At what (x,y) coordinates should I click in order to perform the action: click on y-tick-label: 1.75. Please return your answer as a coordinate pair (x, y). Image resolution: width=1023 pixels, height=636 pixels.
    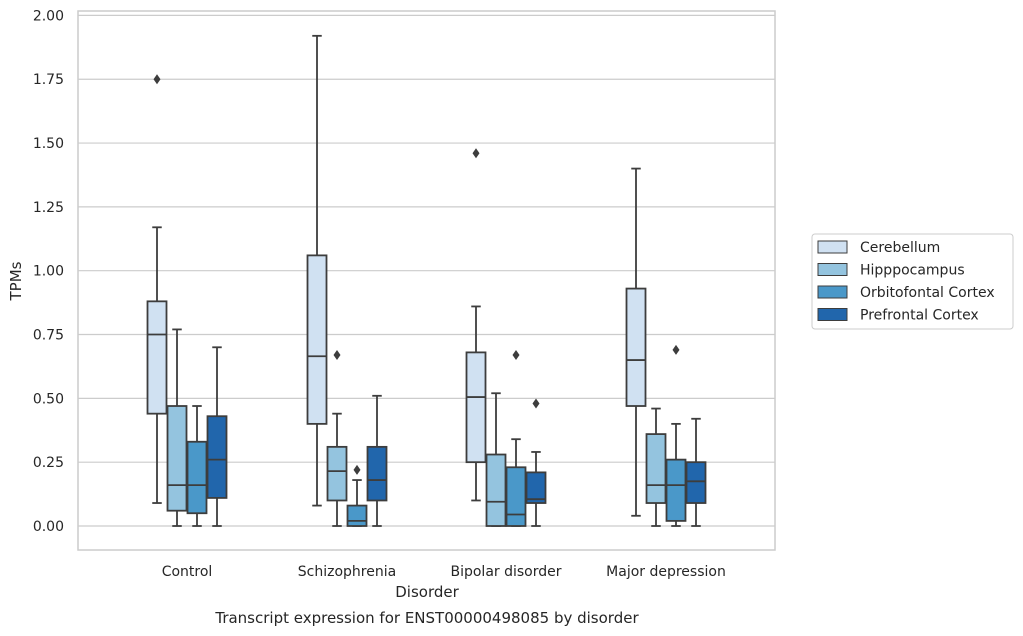
    Looking at the image, I should click on (48, 80).